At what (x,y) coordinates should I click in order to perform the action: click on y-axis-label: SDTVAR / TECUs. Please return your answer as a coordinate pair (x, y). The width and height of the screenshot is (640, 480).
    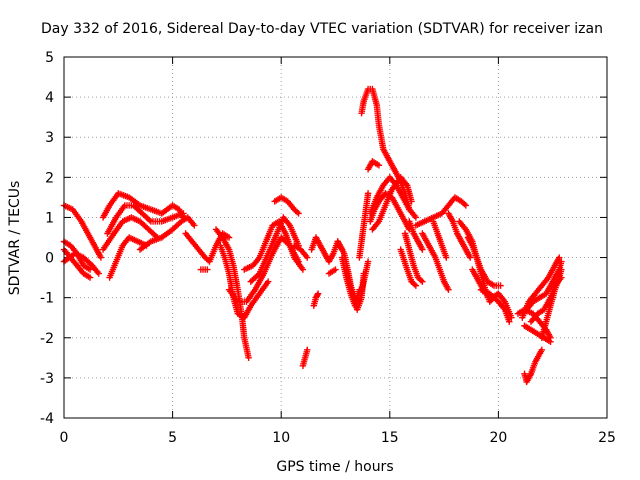
    Looking at the image, I should click on (15, 238).